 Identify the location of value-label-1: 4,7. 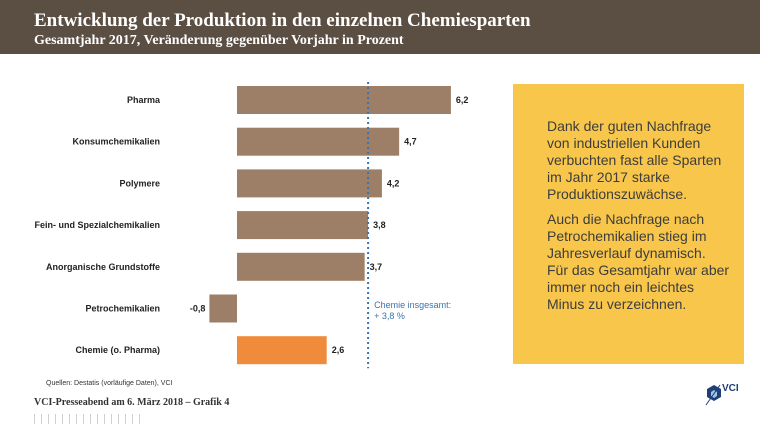
(410, 142).